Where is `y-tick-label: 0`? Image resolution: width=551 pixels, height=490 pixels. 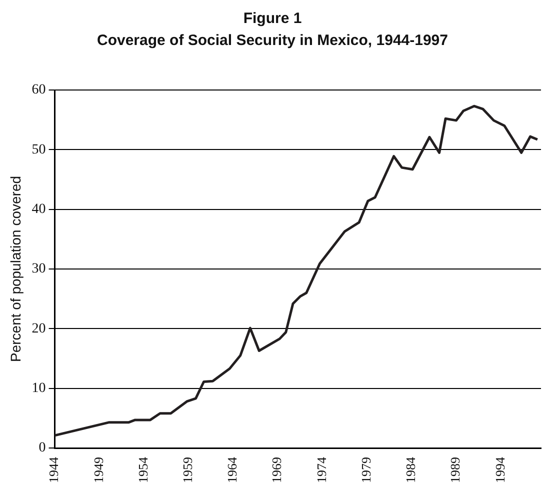 y-tick-label: 0 is located at coordinates (42, 448).